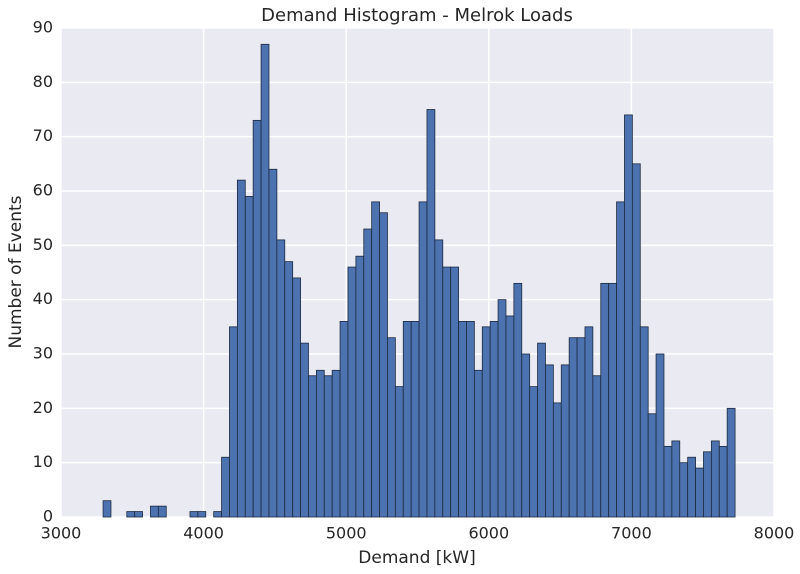  What do you see at coordinates (43, 81) in the screenshot?
I see `y-tick-label: 80` at bounding box center [43, 81].